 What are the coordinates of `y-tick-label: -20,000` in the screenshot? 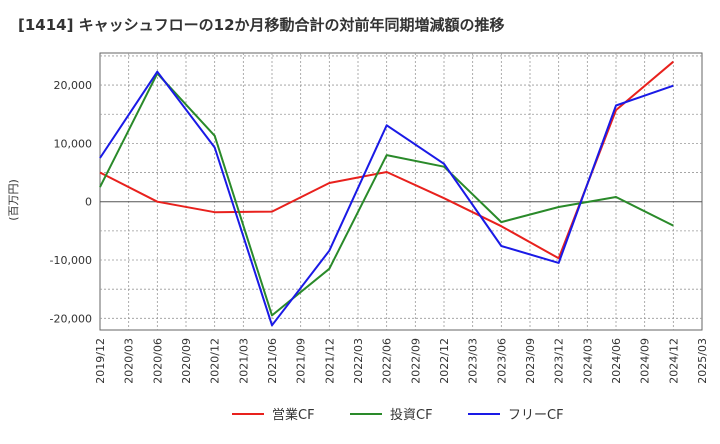 It's located at (71, 318).